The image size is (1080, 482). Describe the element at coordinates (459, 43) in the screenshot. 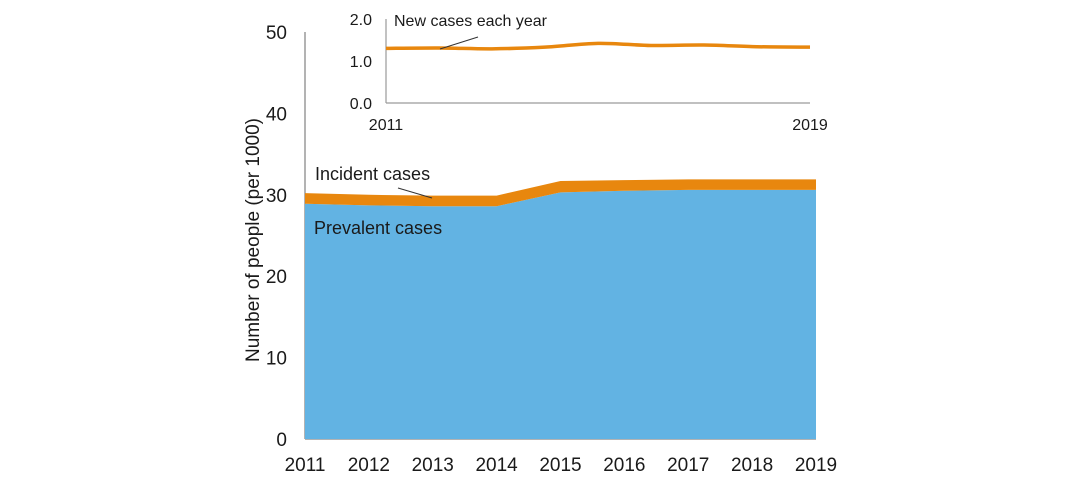

I see `new-cases-leader-line` at that location.